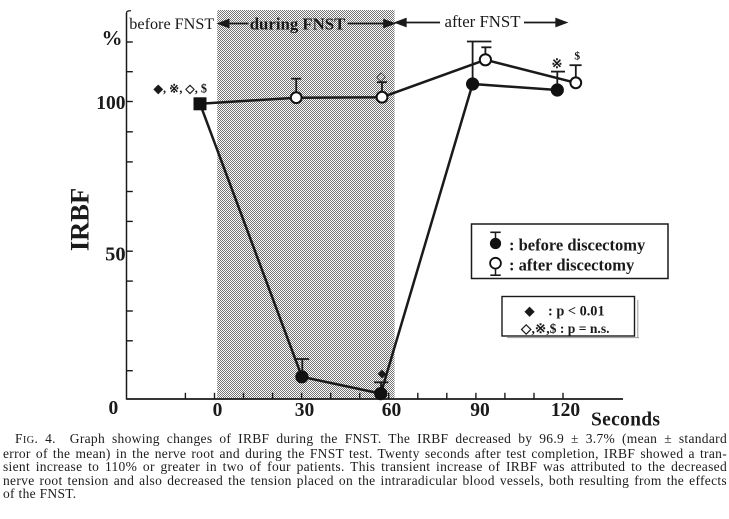  I want to click on svg-text: before FNST, so click(171, 24).